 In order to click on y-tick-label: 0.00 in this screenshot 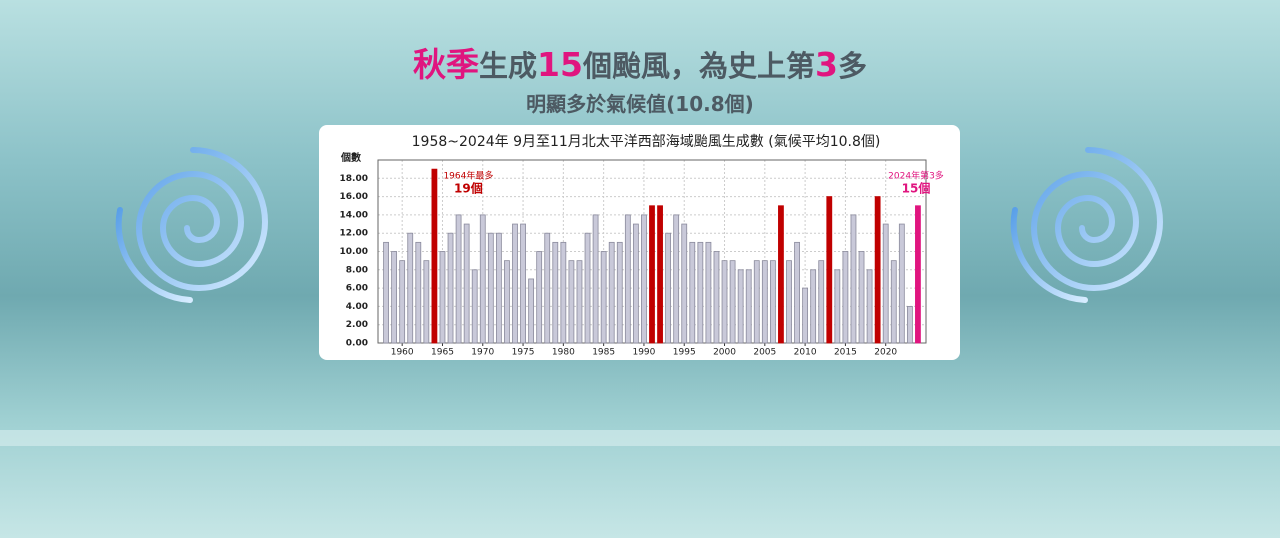, I will do `click(357, 344)`.